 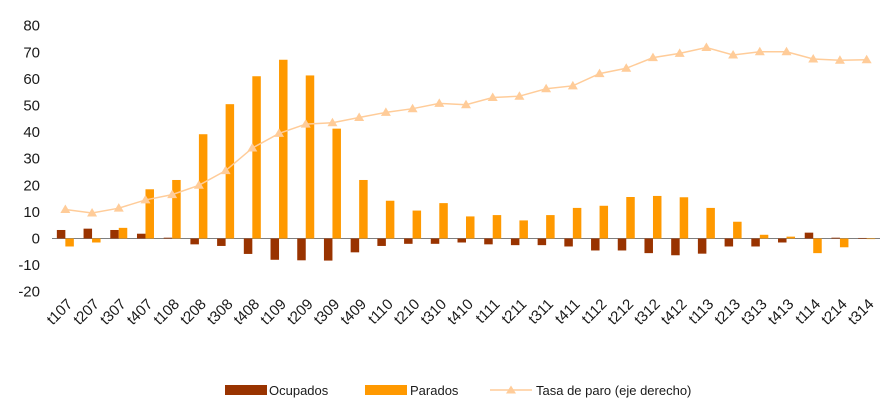 I want to click on x-tick-label: t412, so click(x=674, y=312).